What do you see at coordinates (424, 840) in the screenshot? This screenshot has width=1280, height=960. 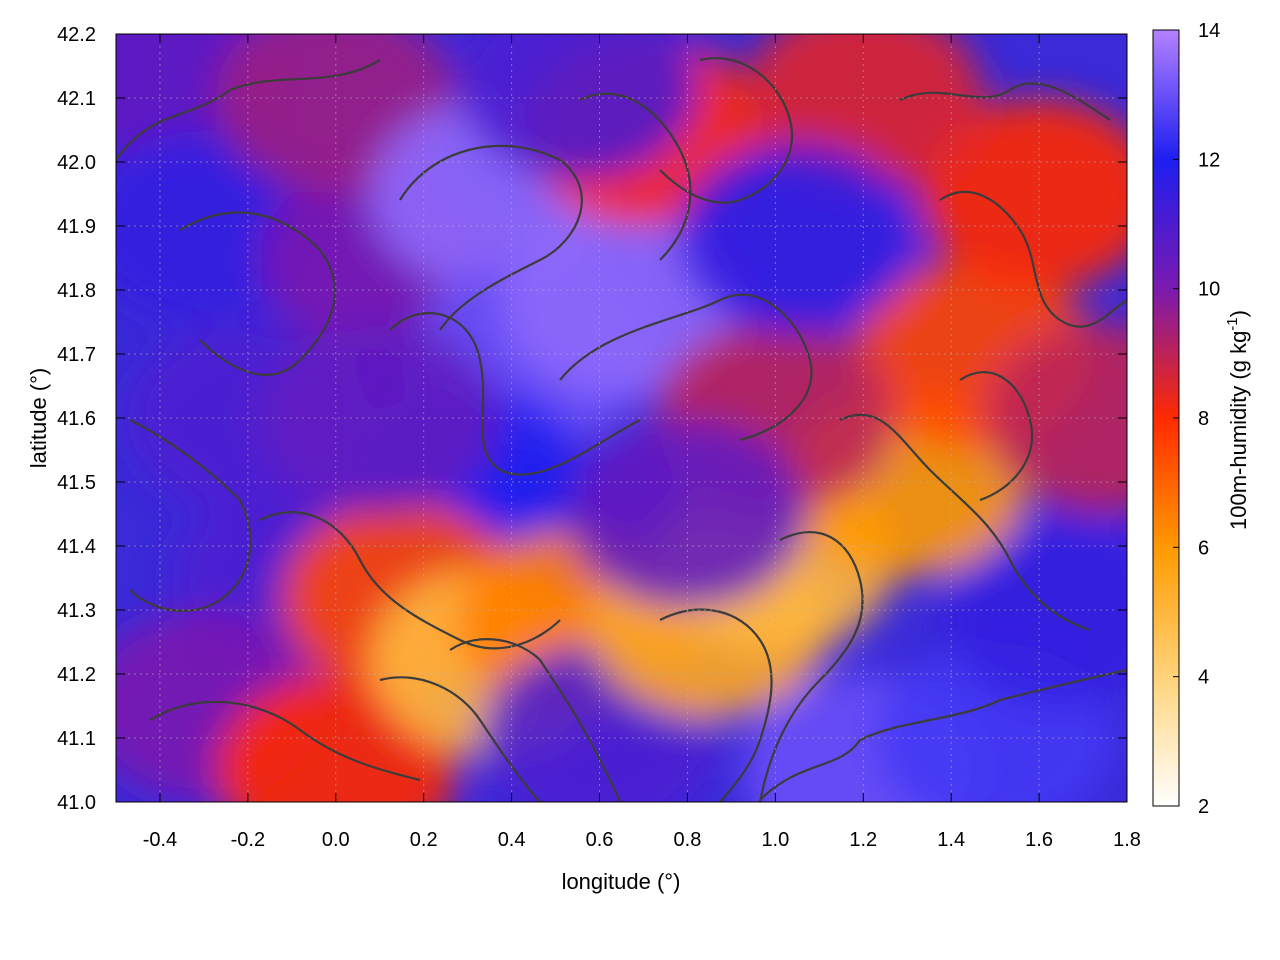 I see `x-tick-label: 0.2` at bounding box center [424, 840].